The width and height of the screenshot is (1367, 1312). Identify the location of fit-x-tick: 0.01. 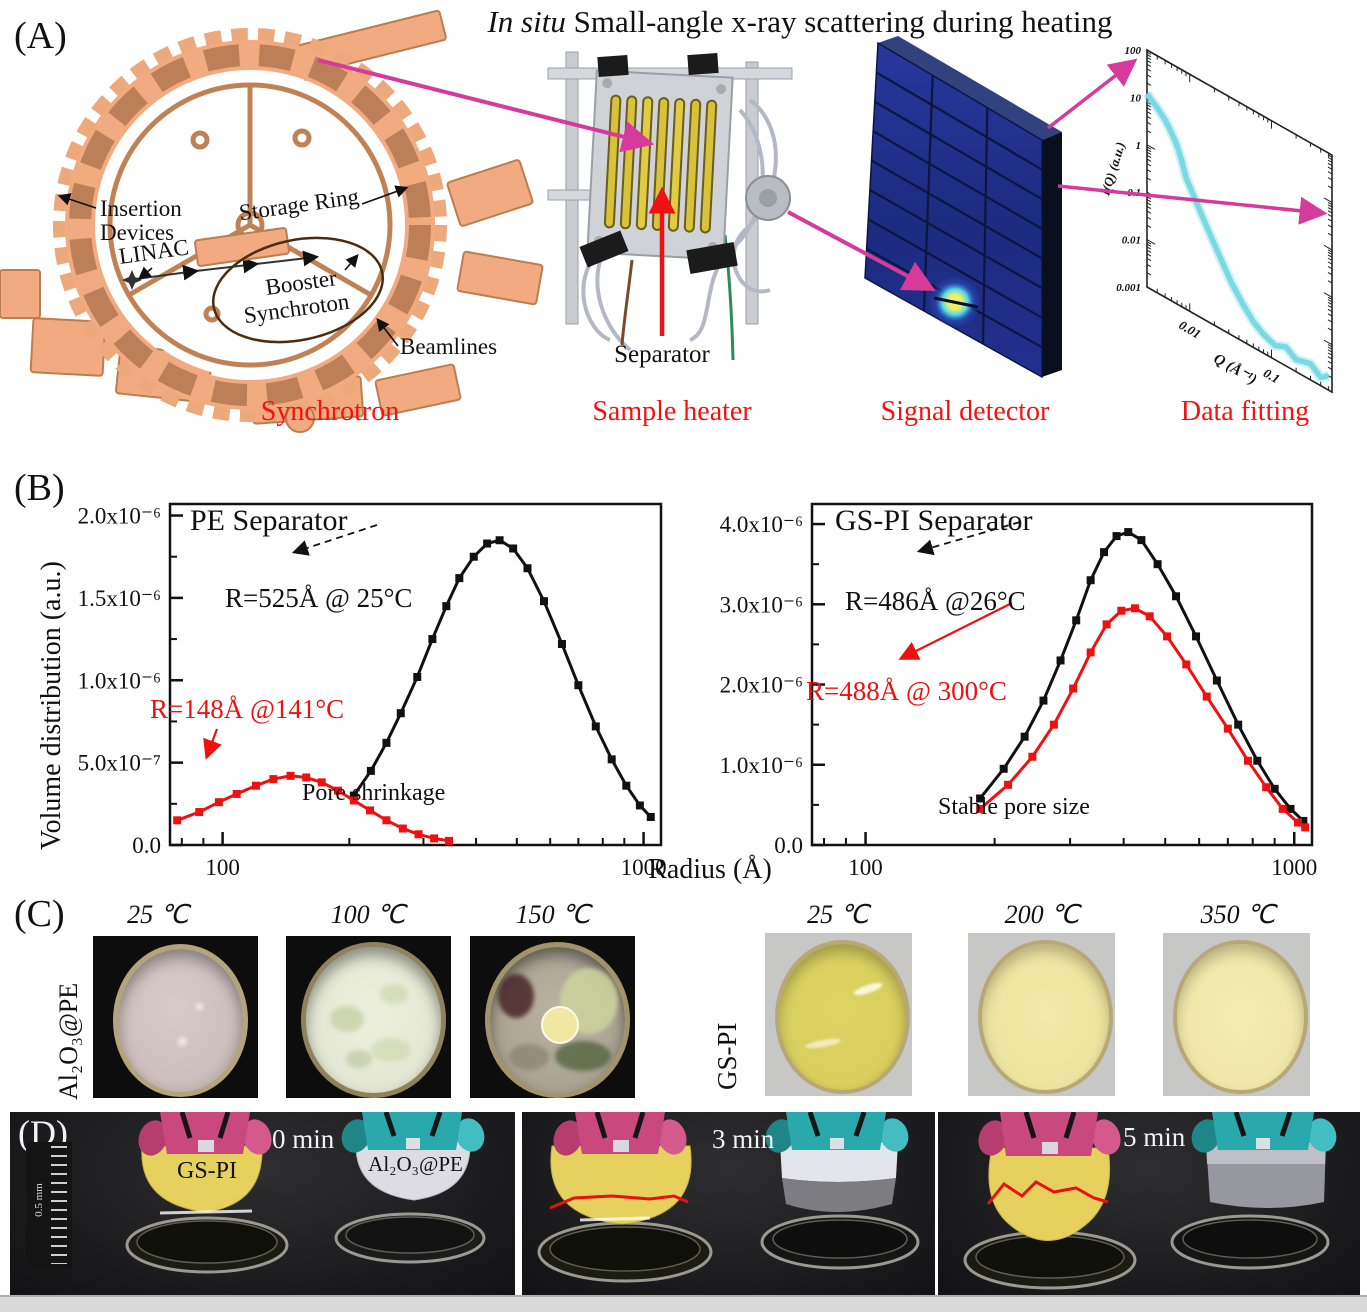
(1189, 329).